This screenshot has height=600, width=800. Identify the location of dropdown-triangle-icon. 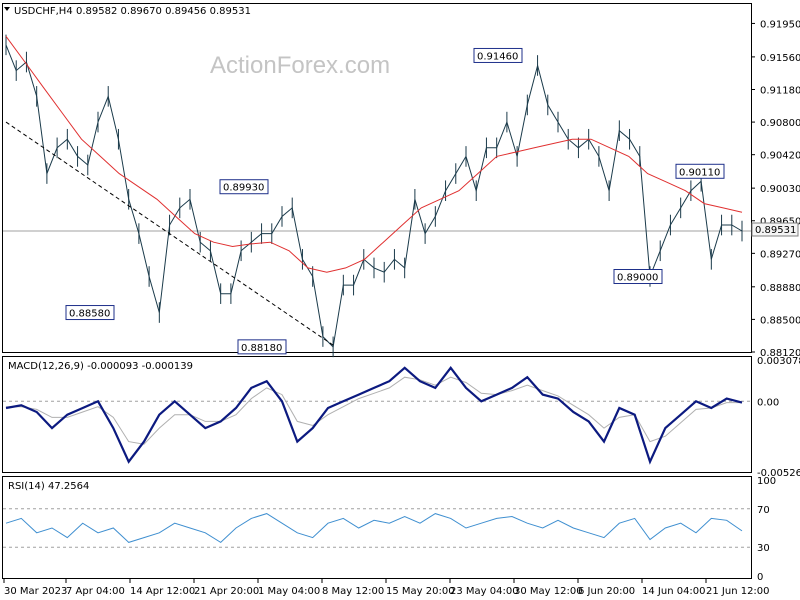
(7, 9).